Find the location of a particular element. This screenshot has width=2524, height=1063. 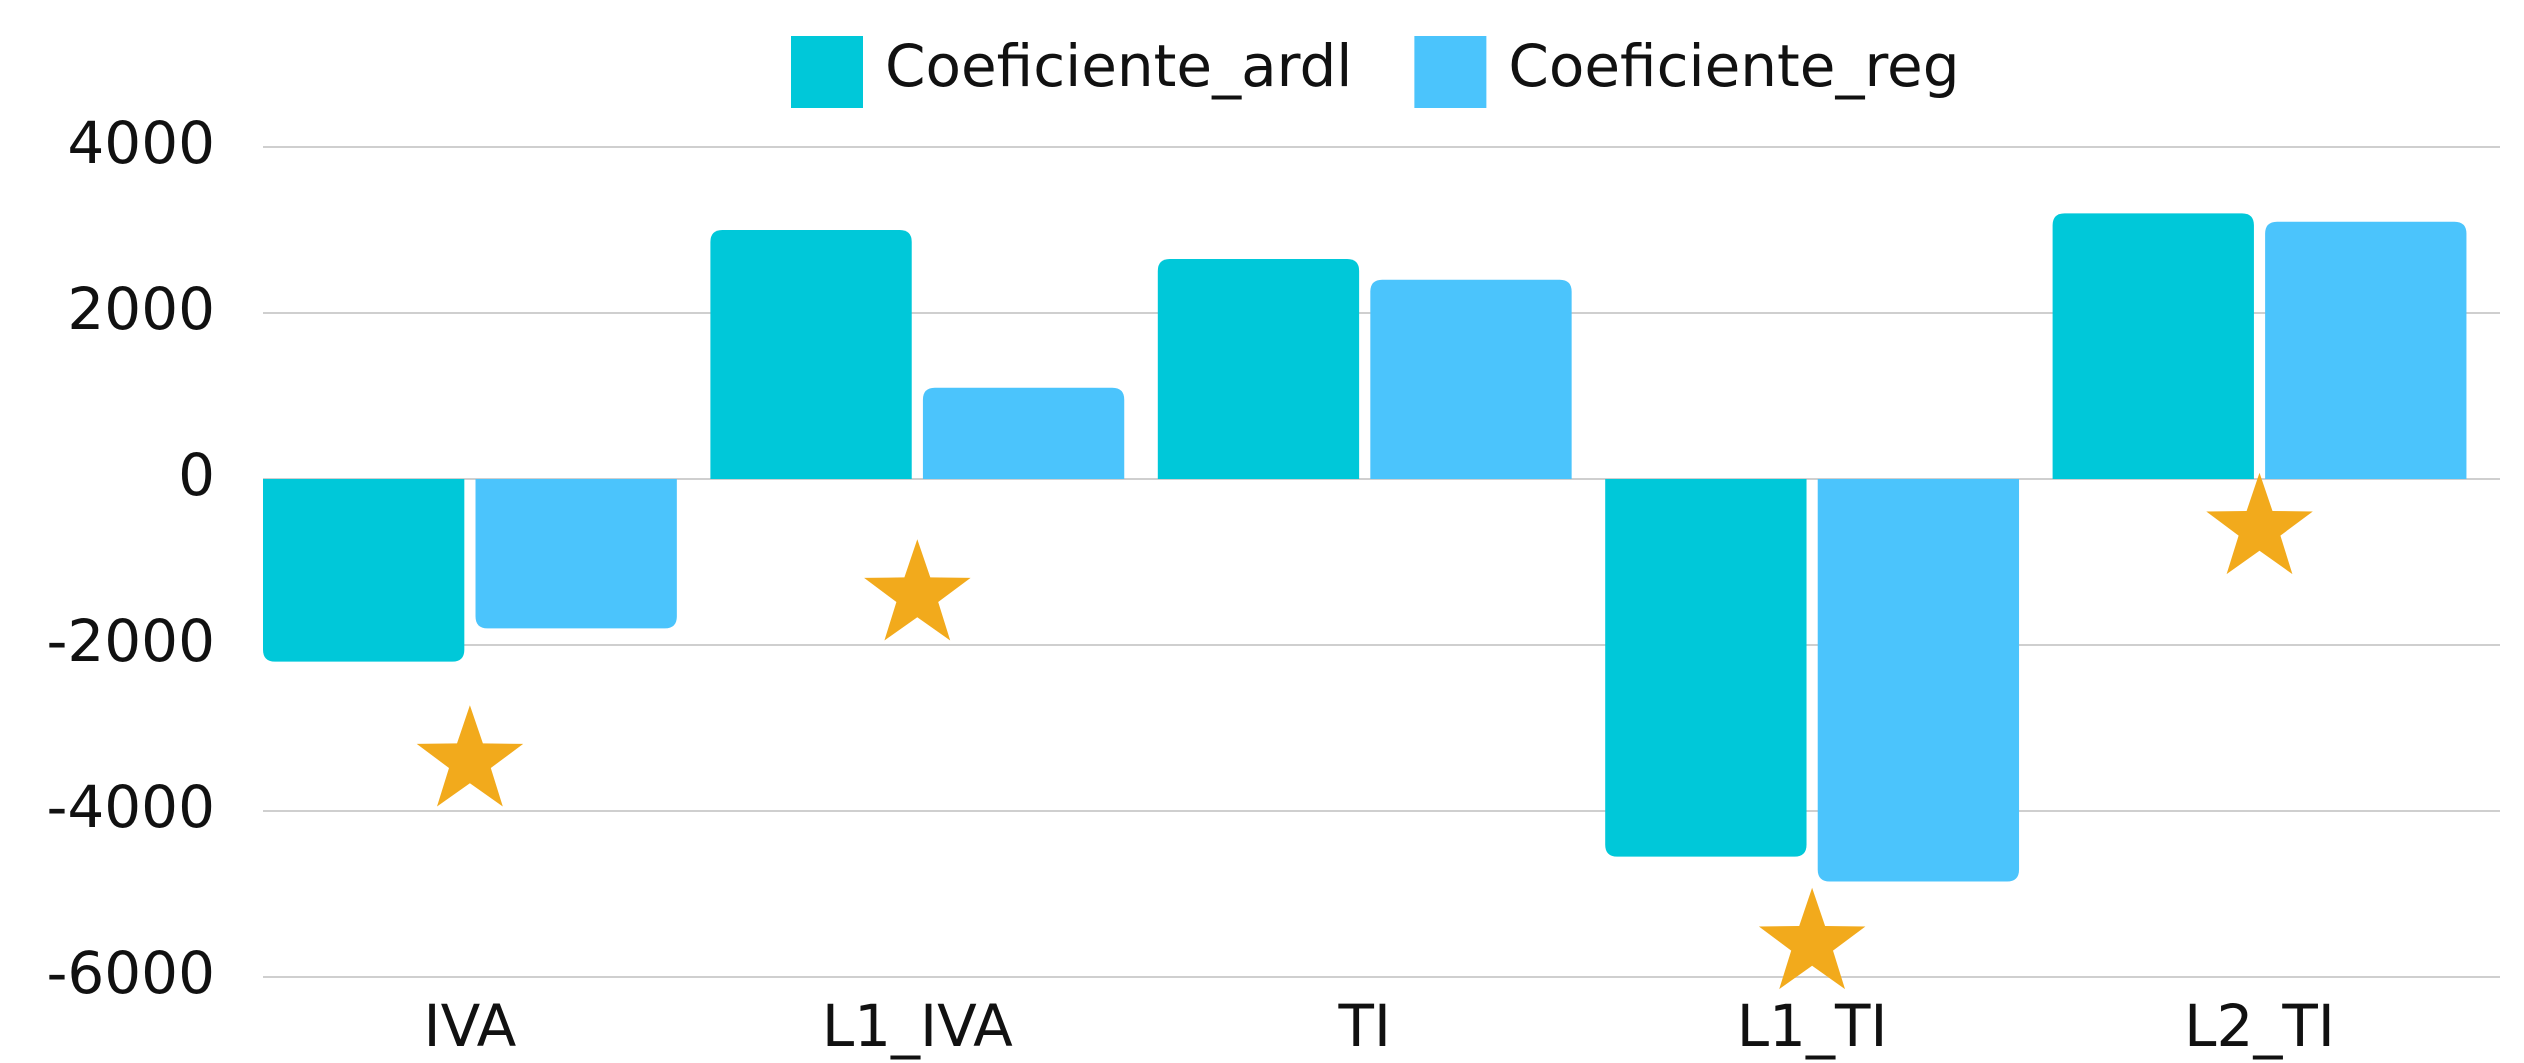

legend-label: Coeficiente_ardl is located at coordinates (1118, 66).